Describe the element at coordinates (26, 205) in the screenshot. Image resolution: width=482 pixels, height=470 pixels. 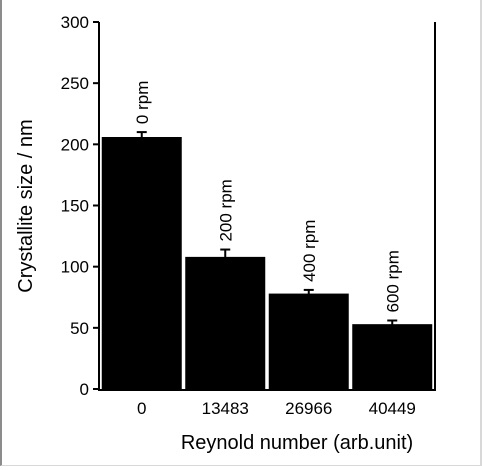
I see `y-axis-title: Crystallite size / nm` at that location.